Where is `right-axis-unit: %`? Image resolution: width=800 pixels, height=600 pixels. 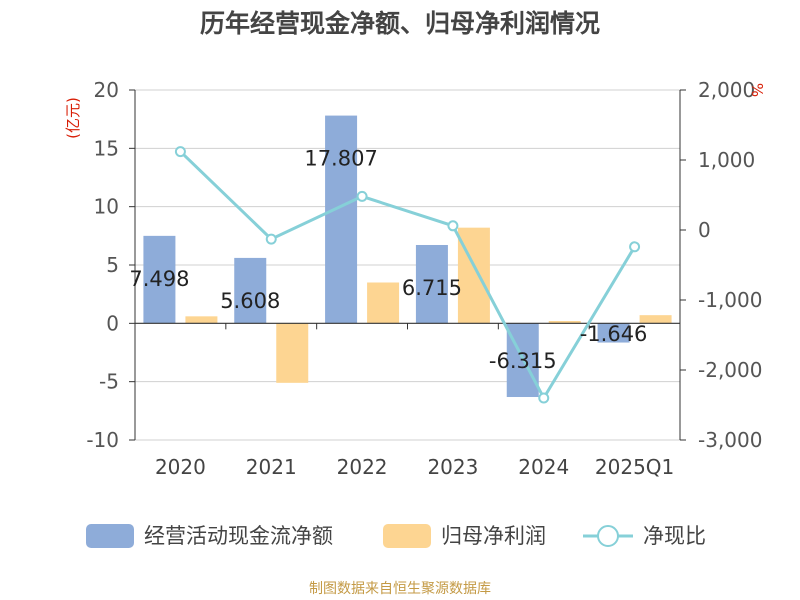
right-axis-unit: % is located at coordinates (757, 90).